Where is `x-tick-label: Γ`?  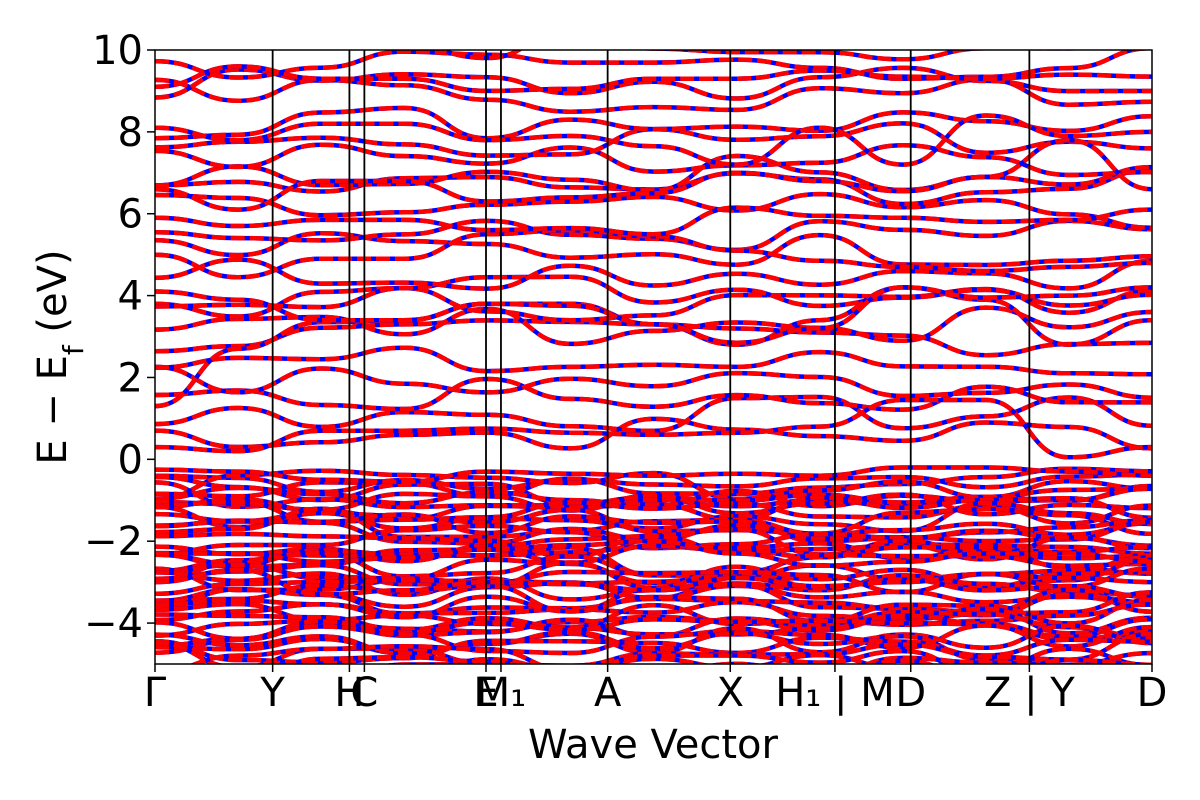
x-tick-label: Γ is located at coordinates (155, 693).